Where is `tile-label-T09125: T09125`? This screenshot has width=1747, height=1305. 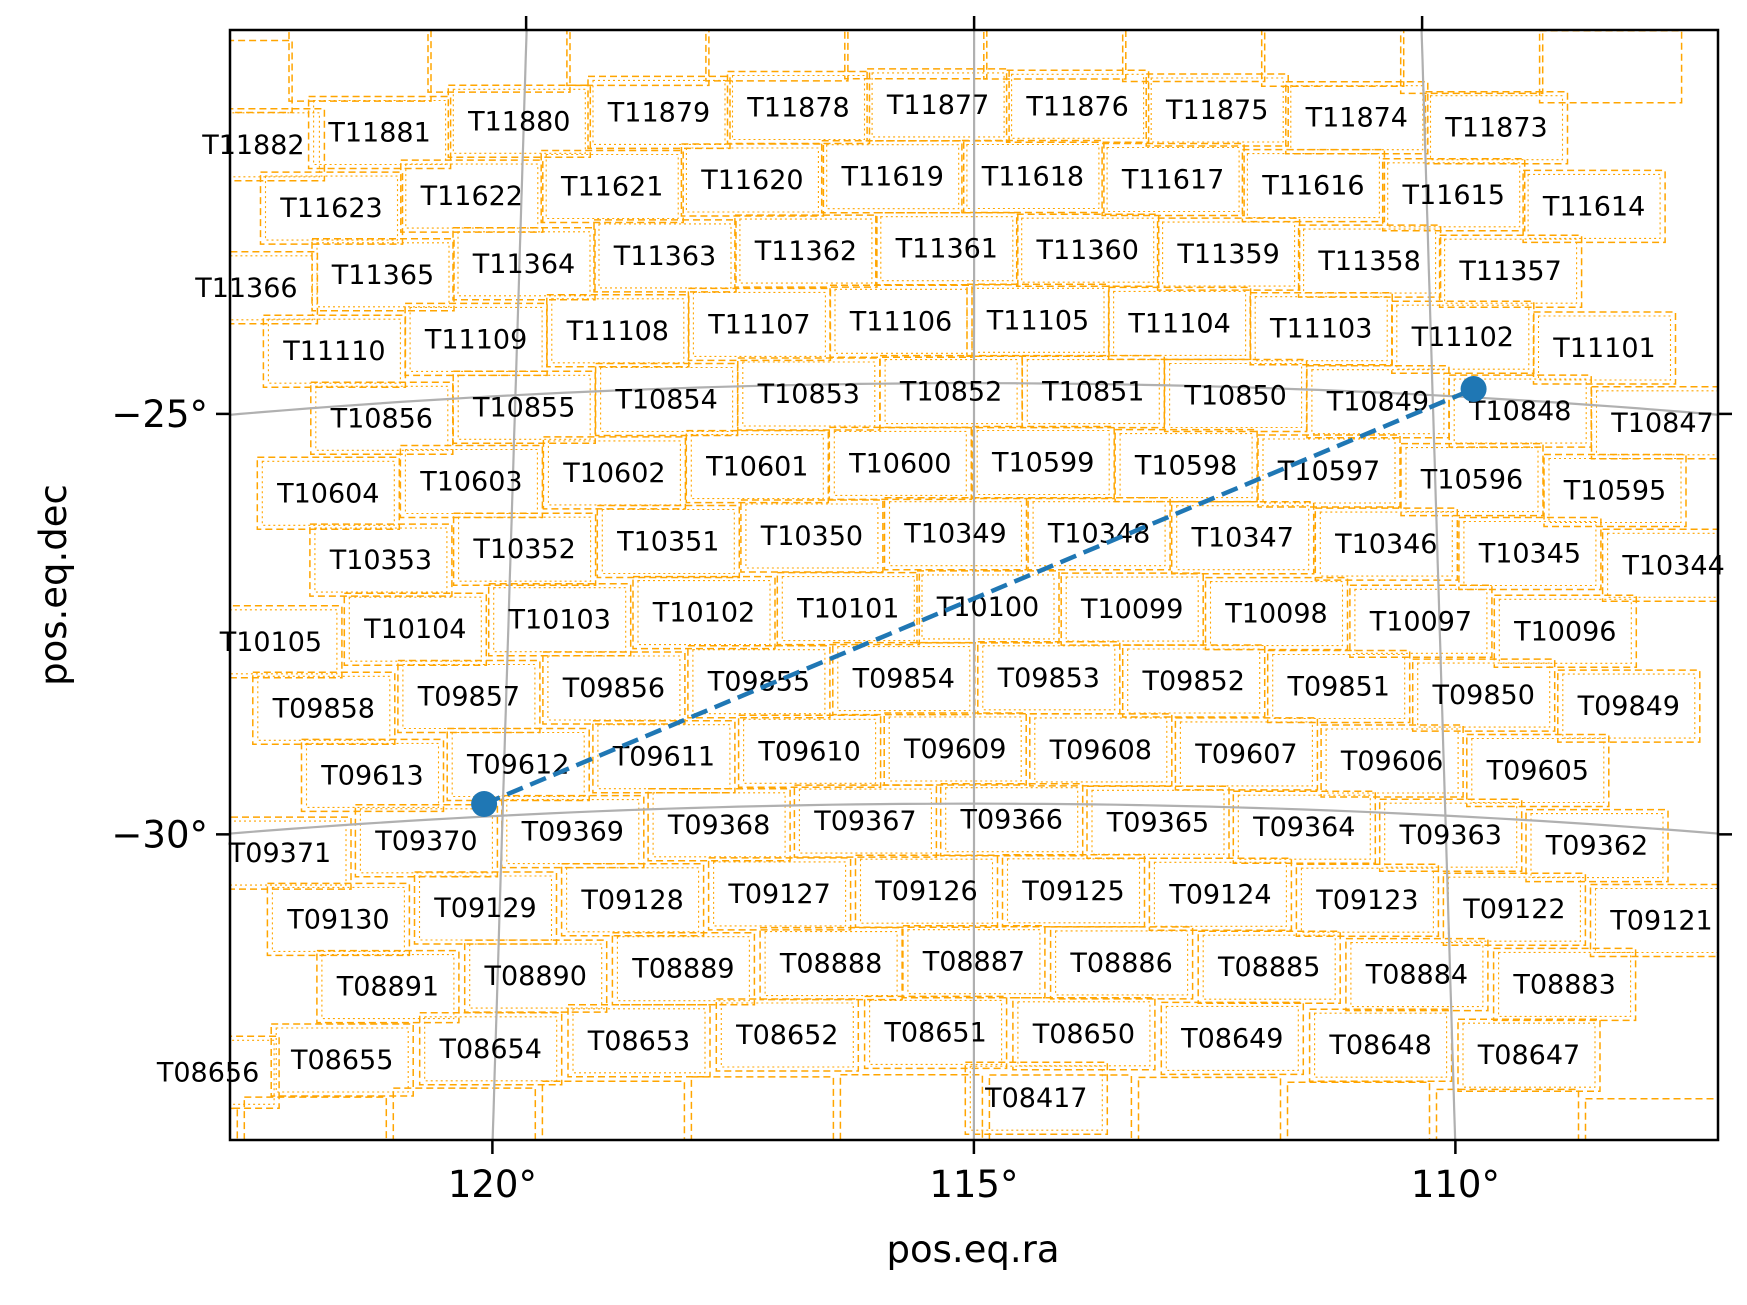
tile-label-T09125: T09125 is located at coordinates (1072, 891).